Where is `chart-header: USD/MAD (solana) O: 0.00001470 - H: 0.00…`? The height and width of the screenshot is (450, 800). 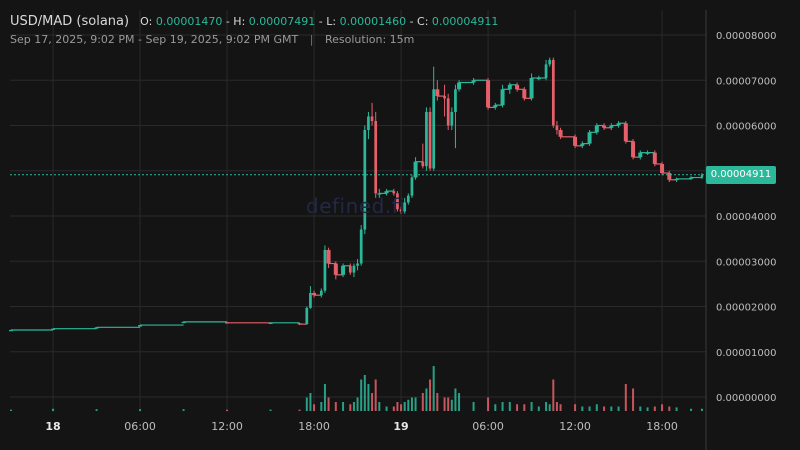 chart-header: USD/MAD (solana) O: 0.00001470 - H: 0.00… is located at coordinates (254, 19).